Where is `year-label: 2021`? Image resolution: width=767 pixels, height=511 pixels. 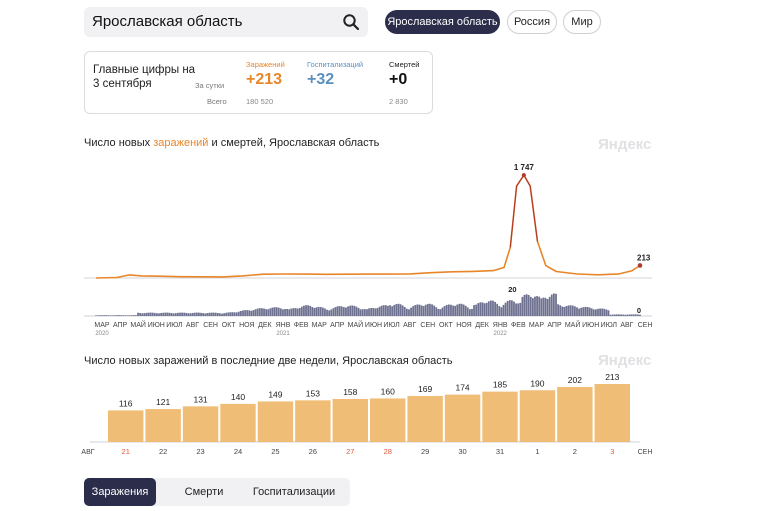
year-label: 2021 is located at coordinates (283, 334).